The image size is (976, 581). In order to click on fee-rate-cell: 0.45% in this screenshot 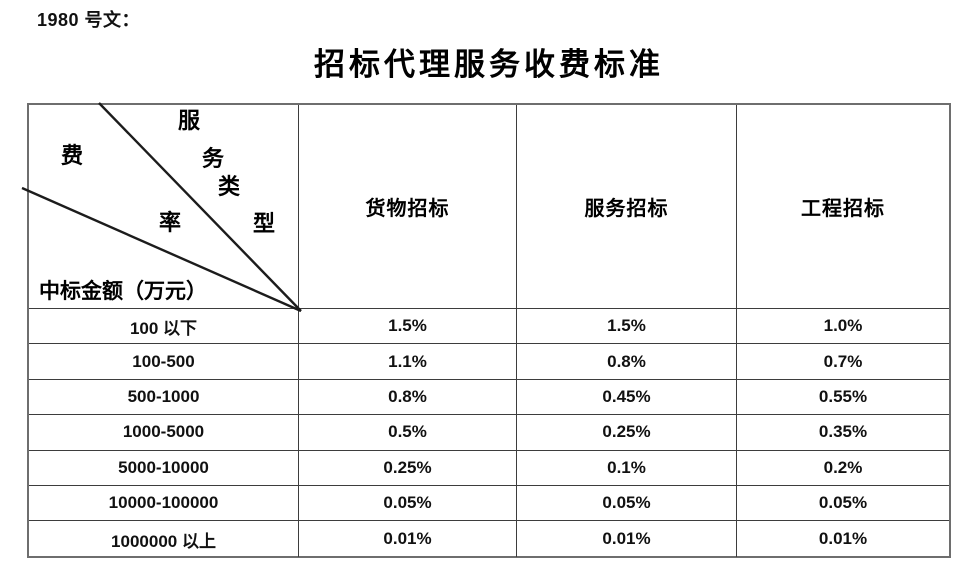, I will do `click(627, 397)`.